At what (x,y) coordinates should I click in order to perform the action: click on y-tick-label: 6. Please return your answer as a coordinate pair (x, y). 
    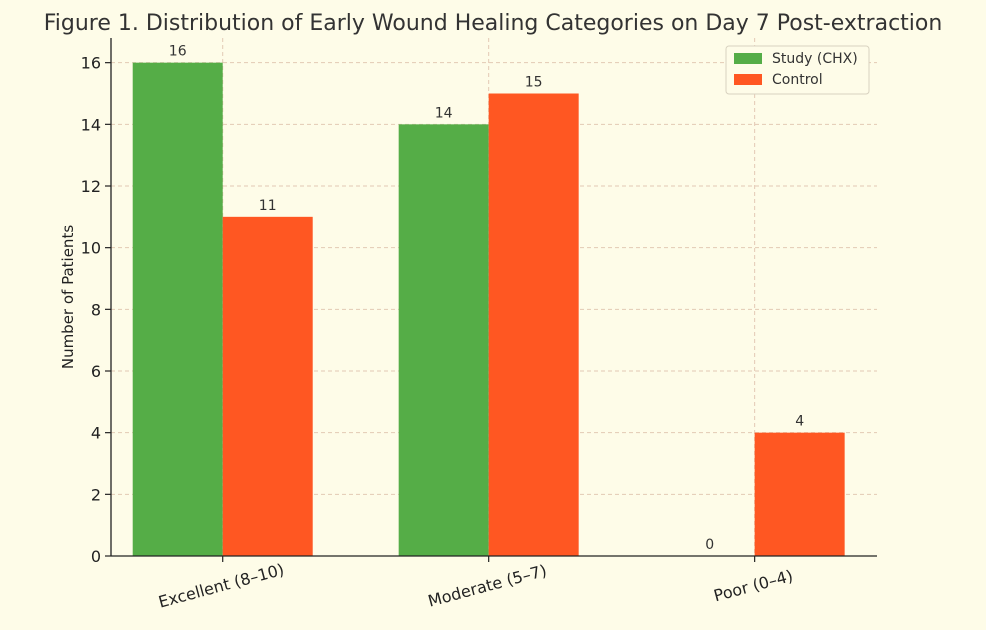
    Looking at the image, I should click on (96, 371).